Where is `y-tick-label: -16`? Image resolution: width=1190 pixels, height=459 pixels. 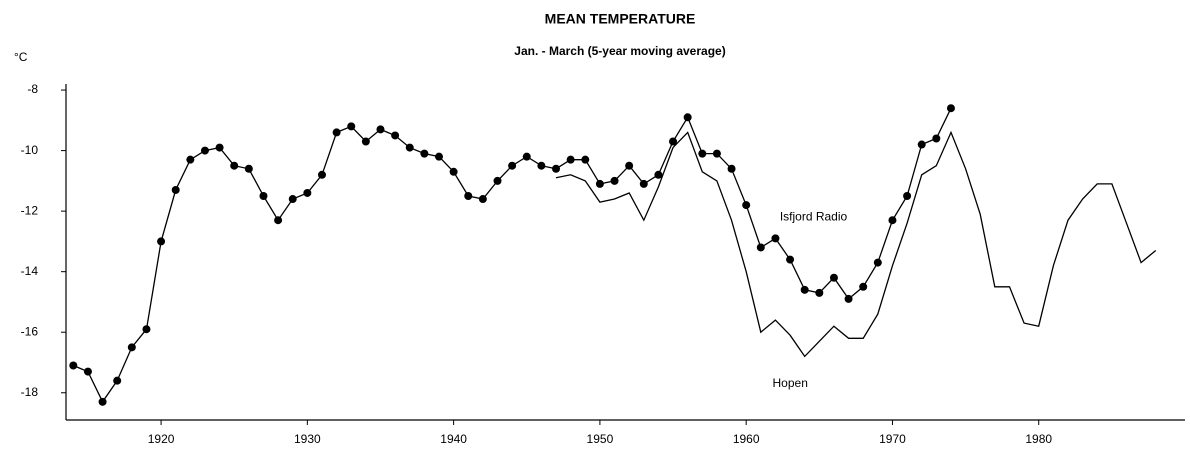 y-tick-label: -16 is located at coordinates (30, 331).